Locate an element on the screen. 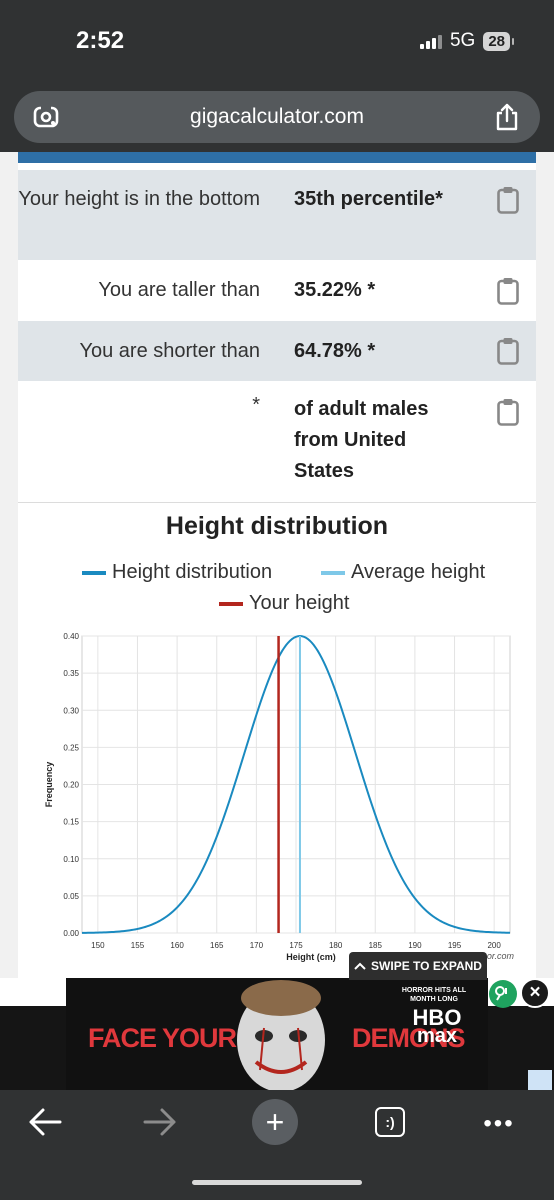  result-value: 35th percentile* is located at coordinates (368, 199).